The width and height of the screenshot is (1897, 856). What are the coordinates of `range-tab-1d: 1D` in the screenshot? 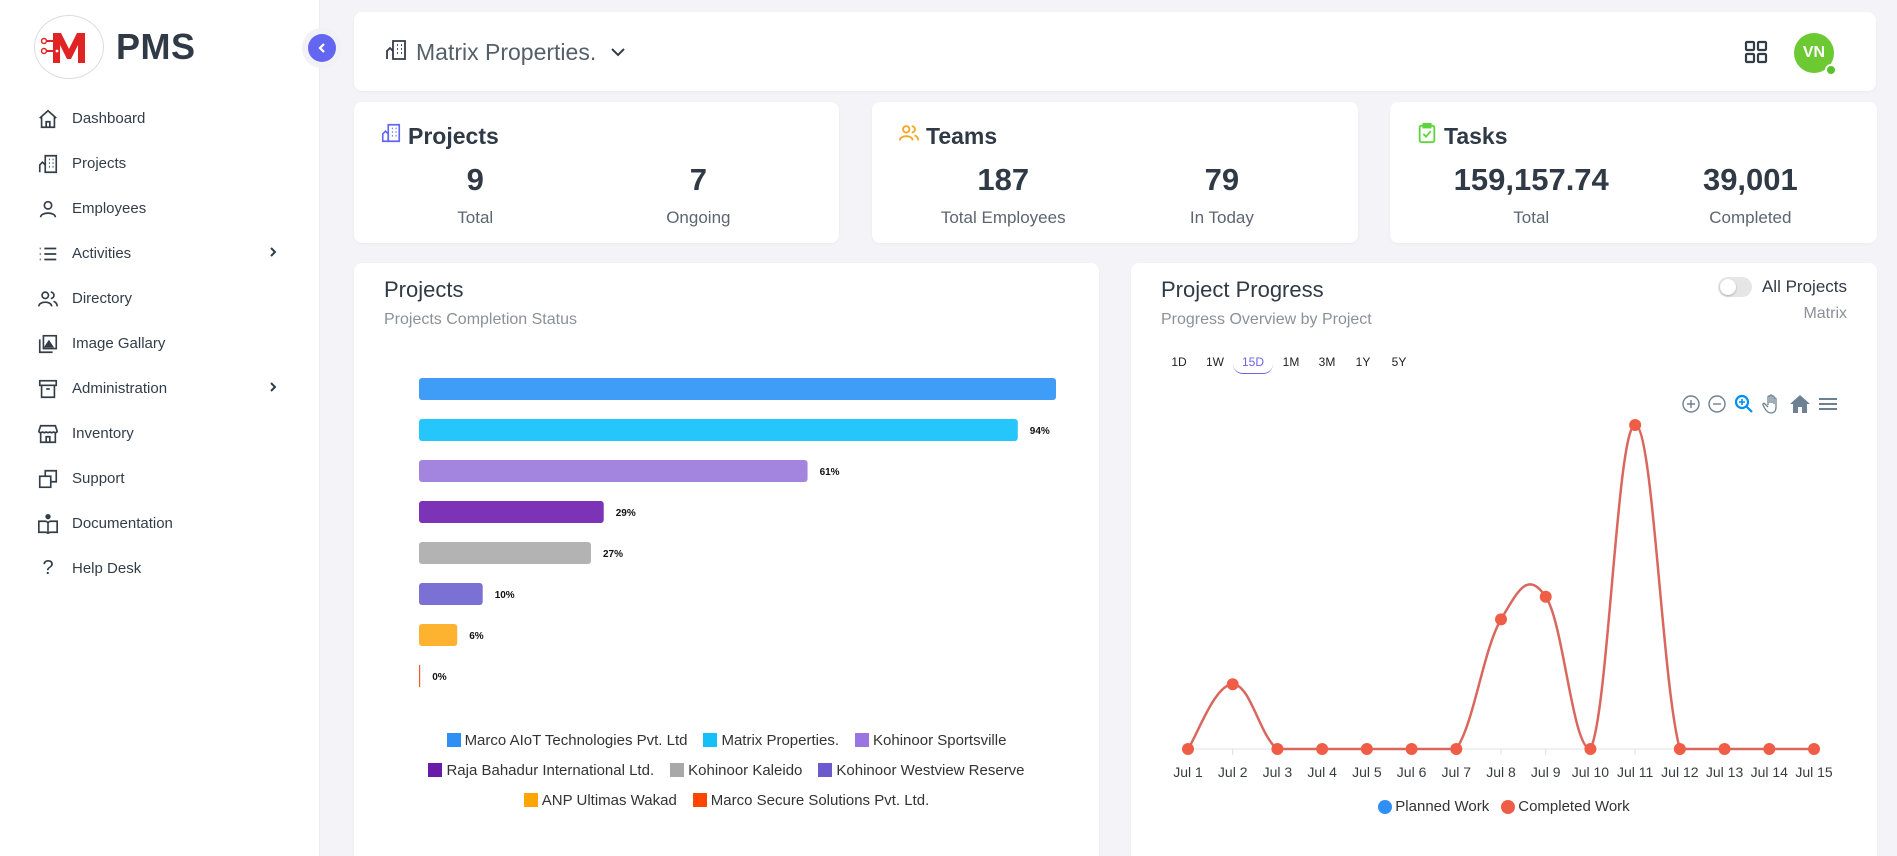 It's located at (1179, 362).